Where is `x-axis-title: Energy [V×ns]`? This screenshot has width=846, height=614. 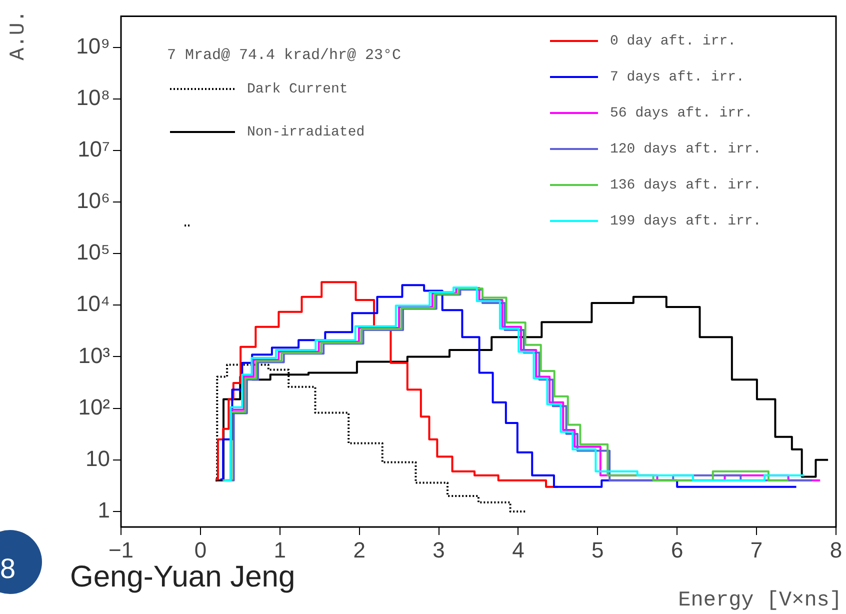 x-axis-title: Energy [V×ns] is located at coordinates (760, 601).